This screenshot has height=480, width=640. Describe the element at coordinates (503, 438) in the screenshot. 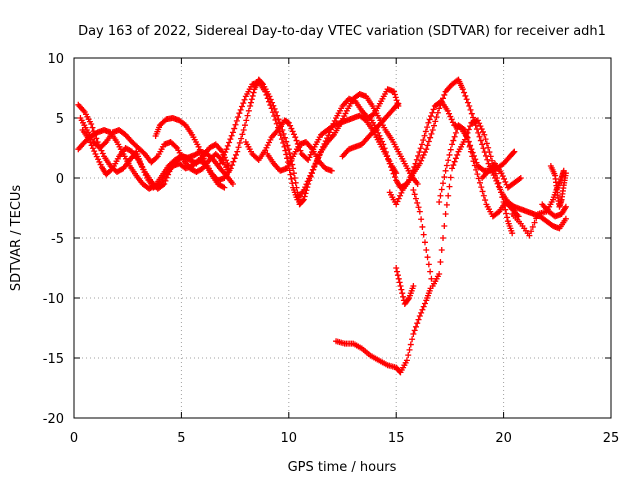

I see `x-tick-label: 20` at that location.